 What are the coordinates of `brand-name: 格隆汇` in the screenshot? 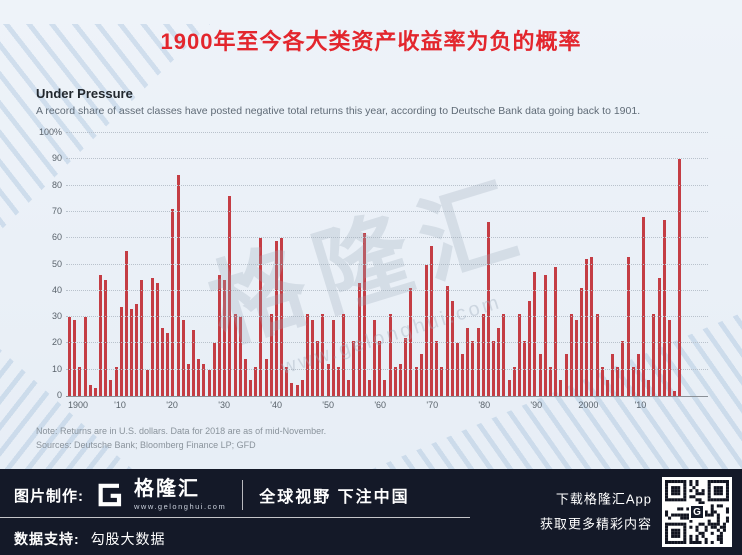 It's located at (167, 489).